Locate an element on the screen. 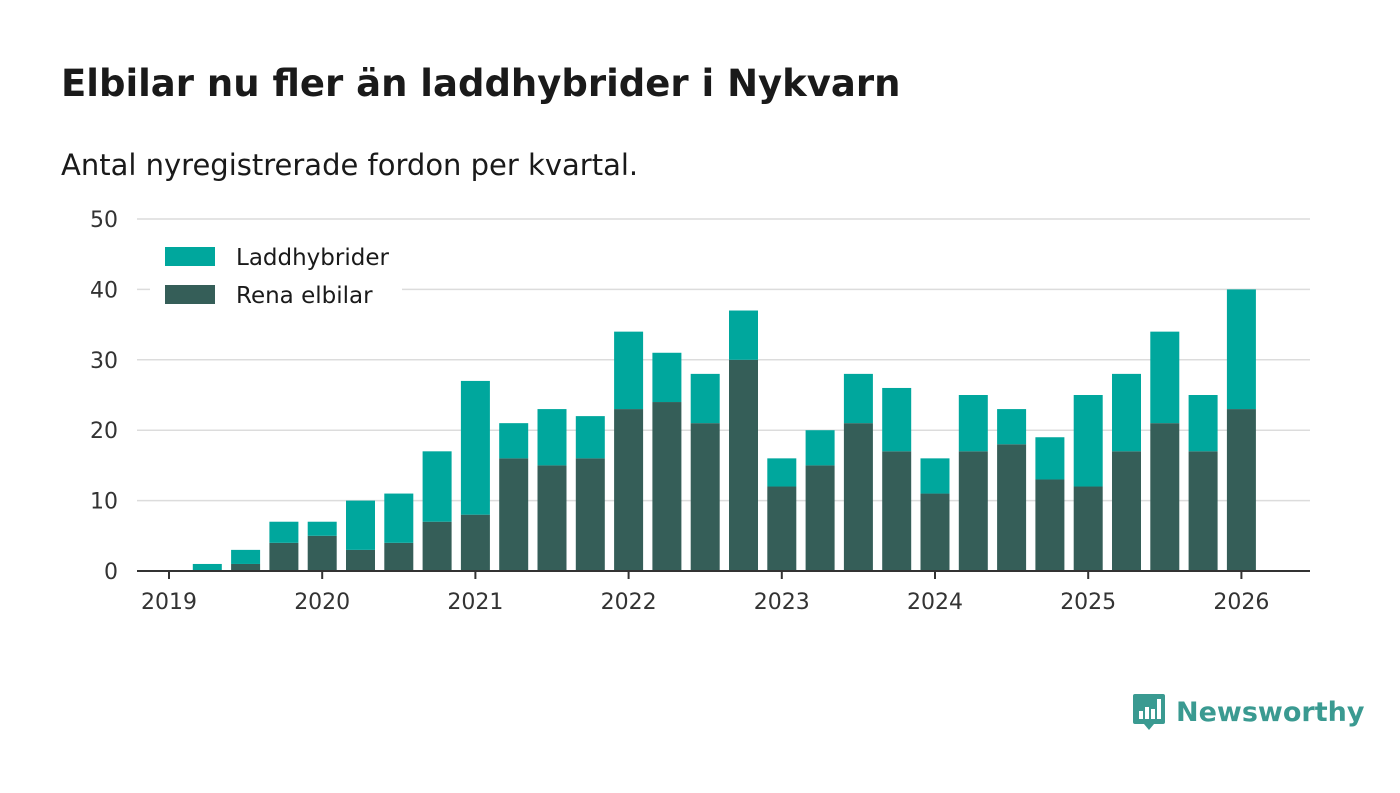 Image resolution: width=1400 pixels, height=793 pixels. legend-label: Rena elbilar is located at coordinates (304, 296).